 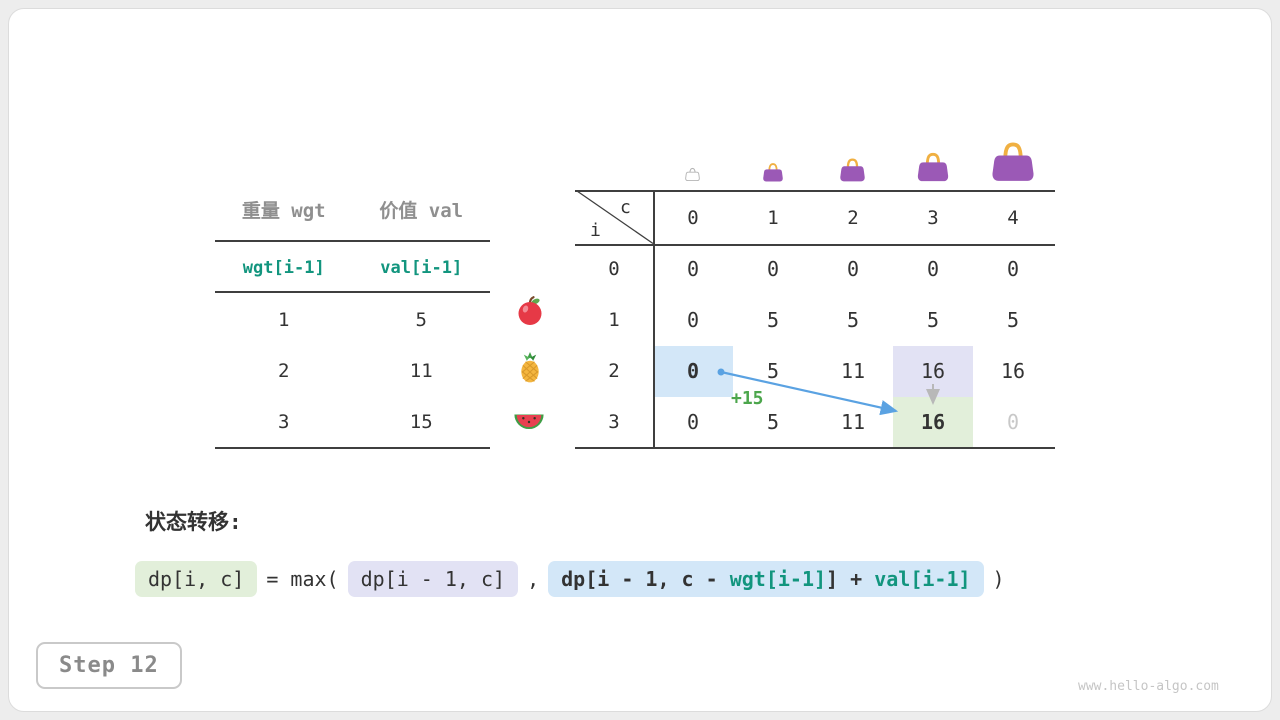 I want to click on items-table-row-2: 2 11, so click(x=352, y=371).